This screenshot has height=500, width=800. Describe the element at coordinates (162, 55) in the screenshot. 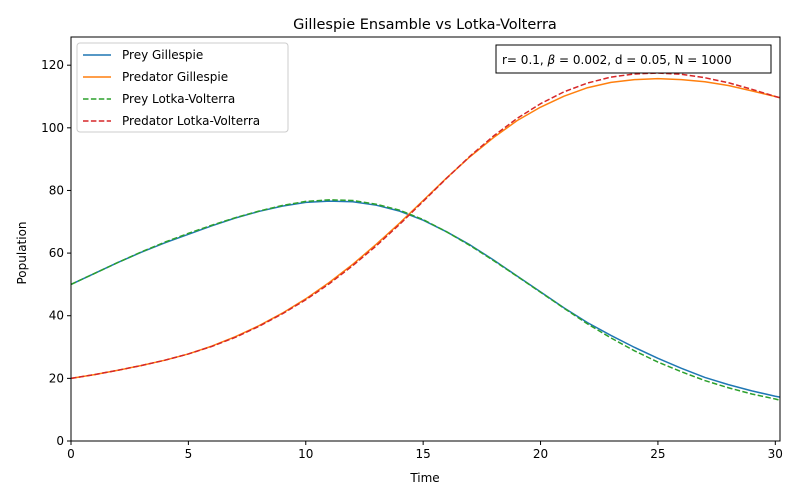

I see `legend-label-prey-gillespie: Prey Gillespie` at that location.